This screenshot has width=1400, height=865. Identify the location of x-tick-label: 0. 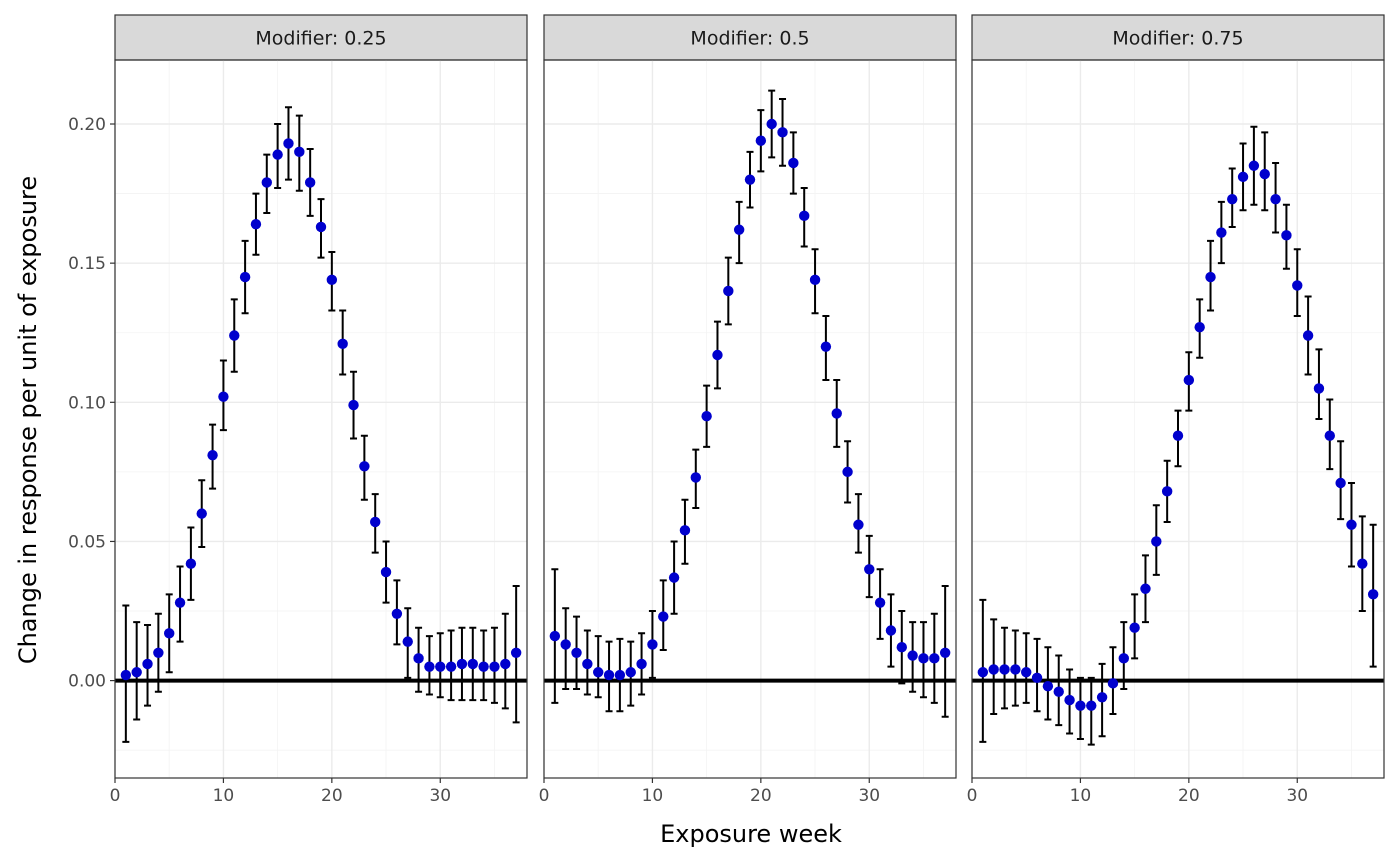
(972, 796).